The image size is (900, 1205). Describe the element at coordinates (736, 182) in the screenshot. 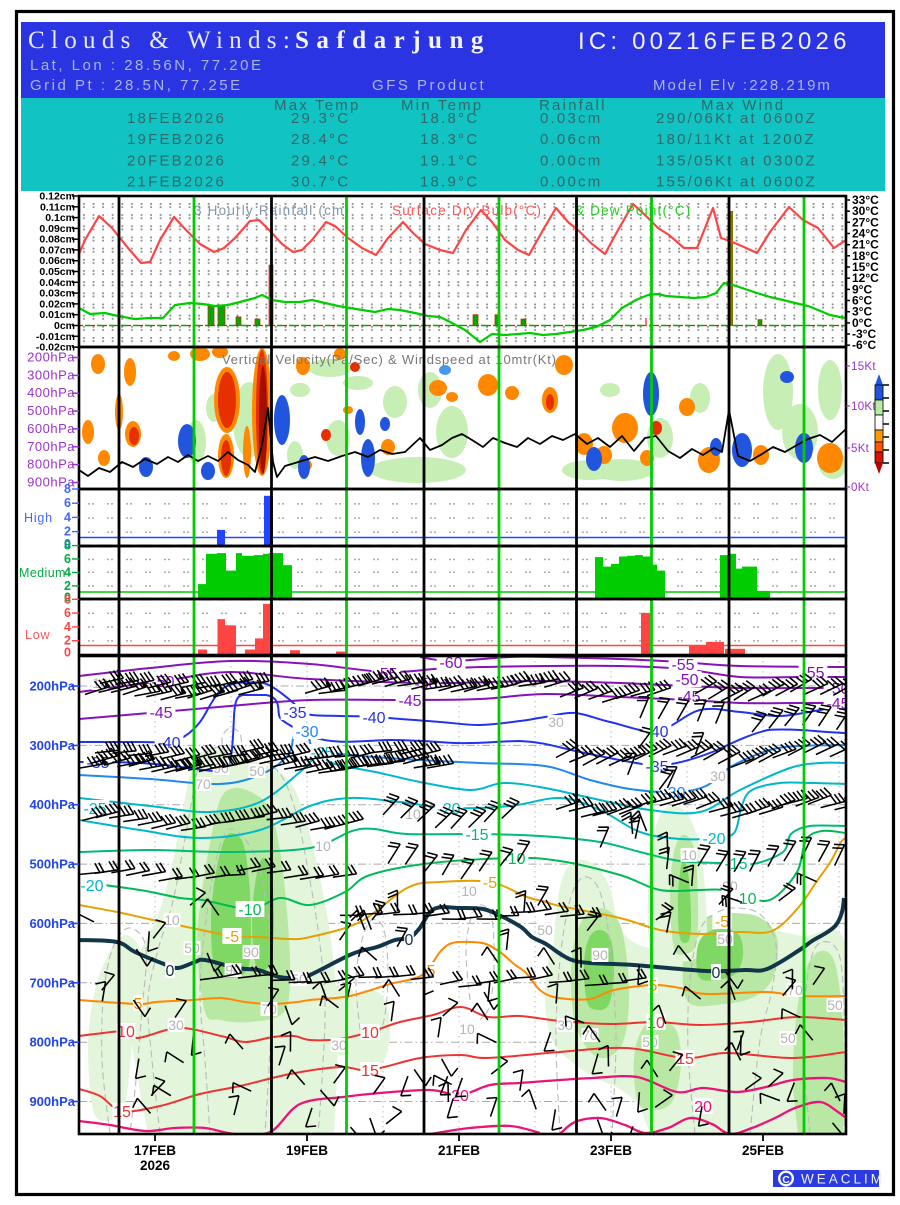

I see `svg-text: 155/06Kt at 0600Z` at that location.